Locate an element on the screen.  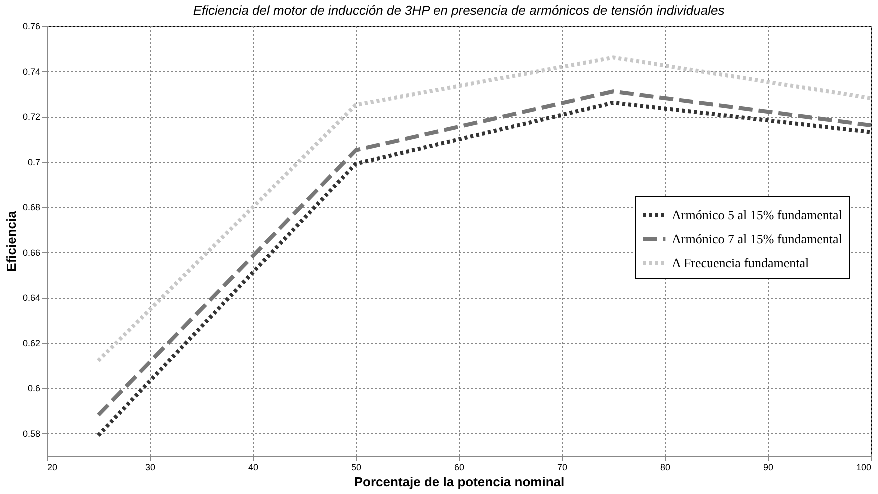
x-axis-title: Porcentaje de la potencia nominal is located at coordinates (459, 482).